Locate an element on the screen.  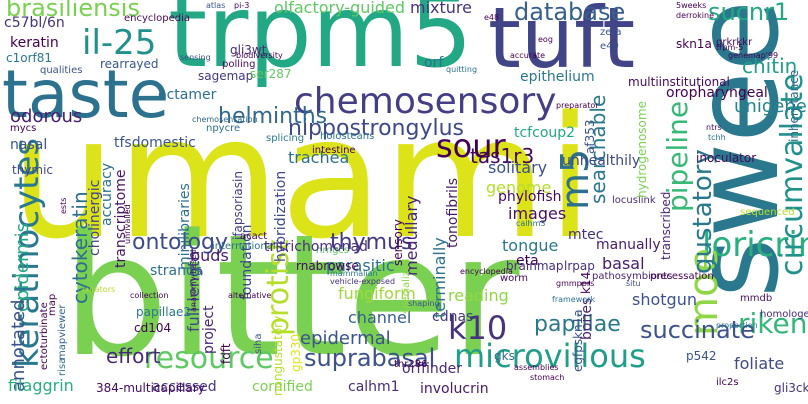
word-multiinstitutional: inheri-tance is located at coordinates (794, 105).